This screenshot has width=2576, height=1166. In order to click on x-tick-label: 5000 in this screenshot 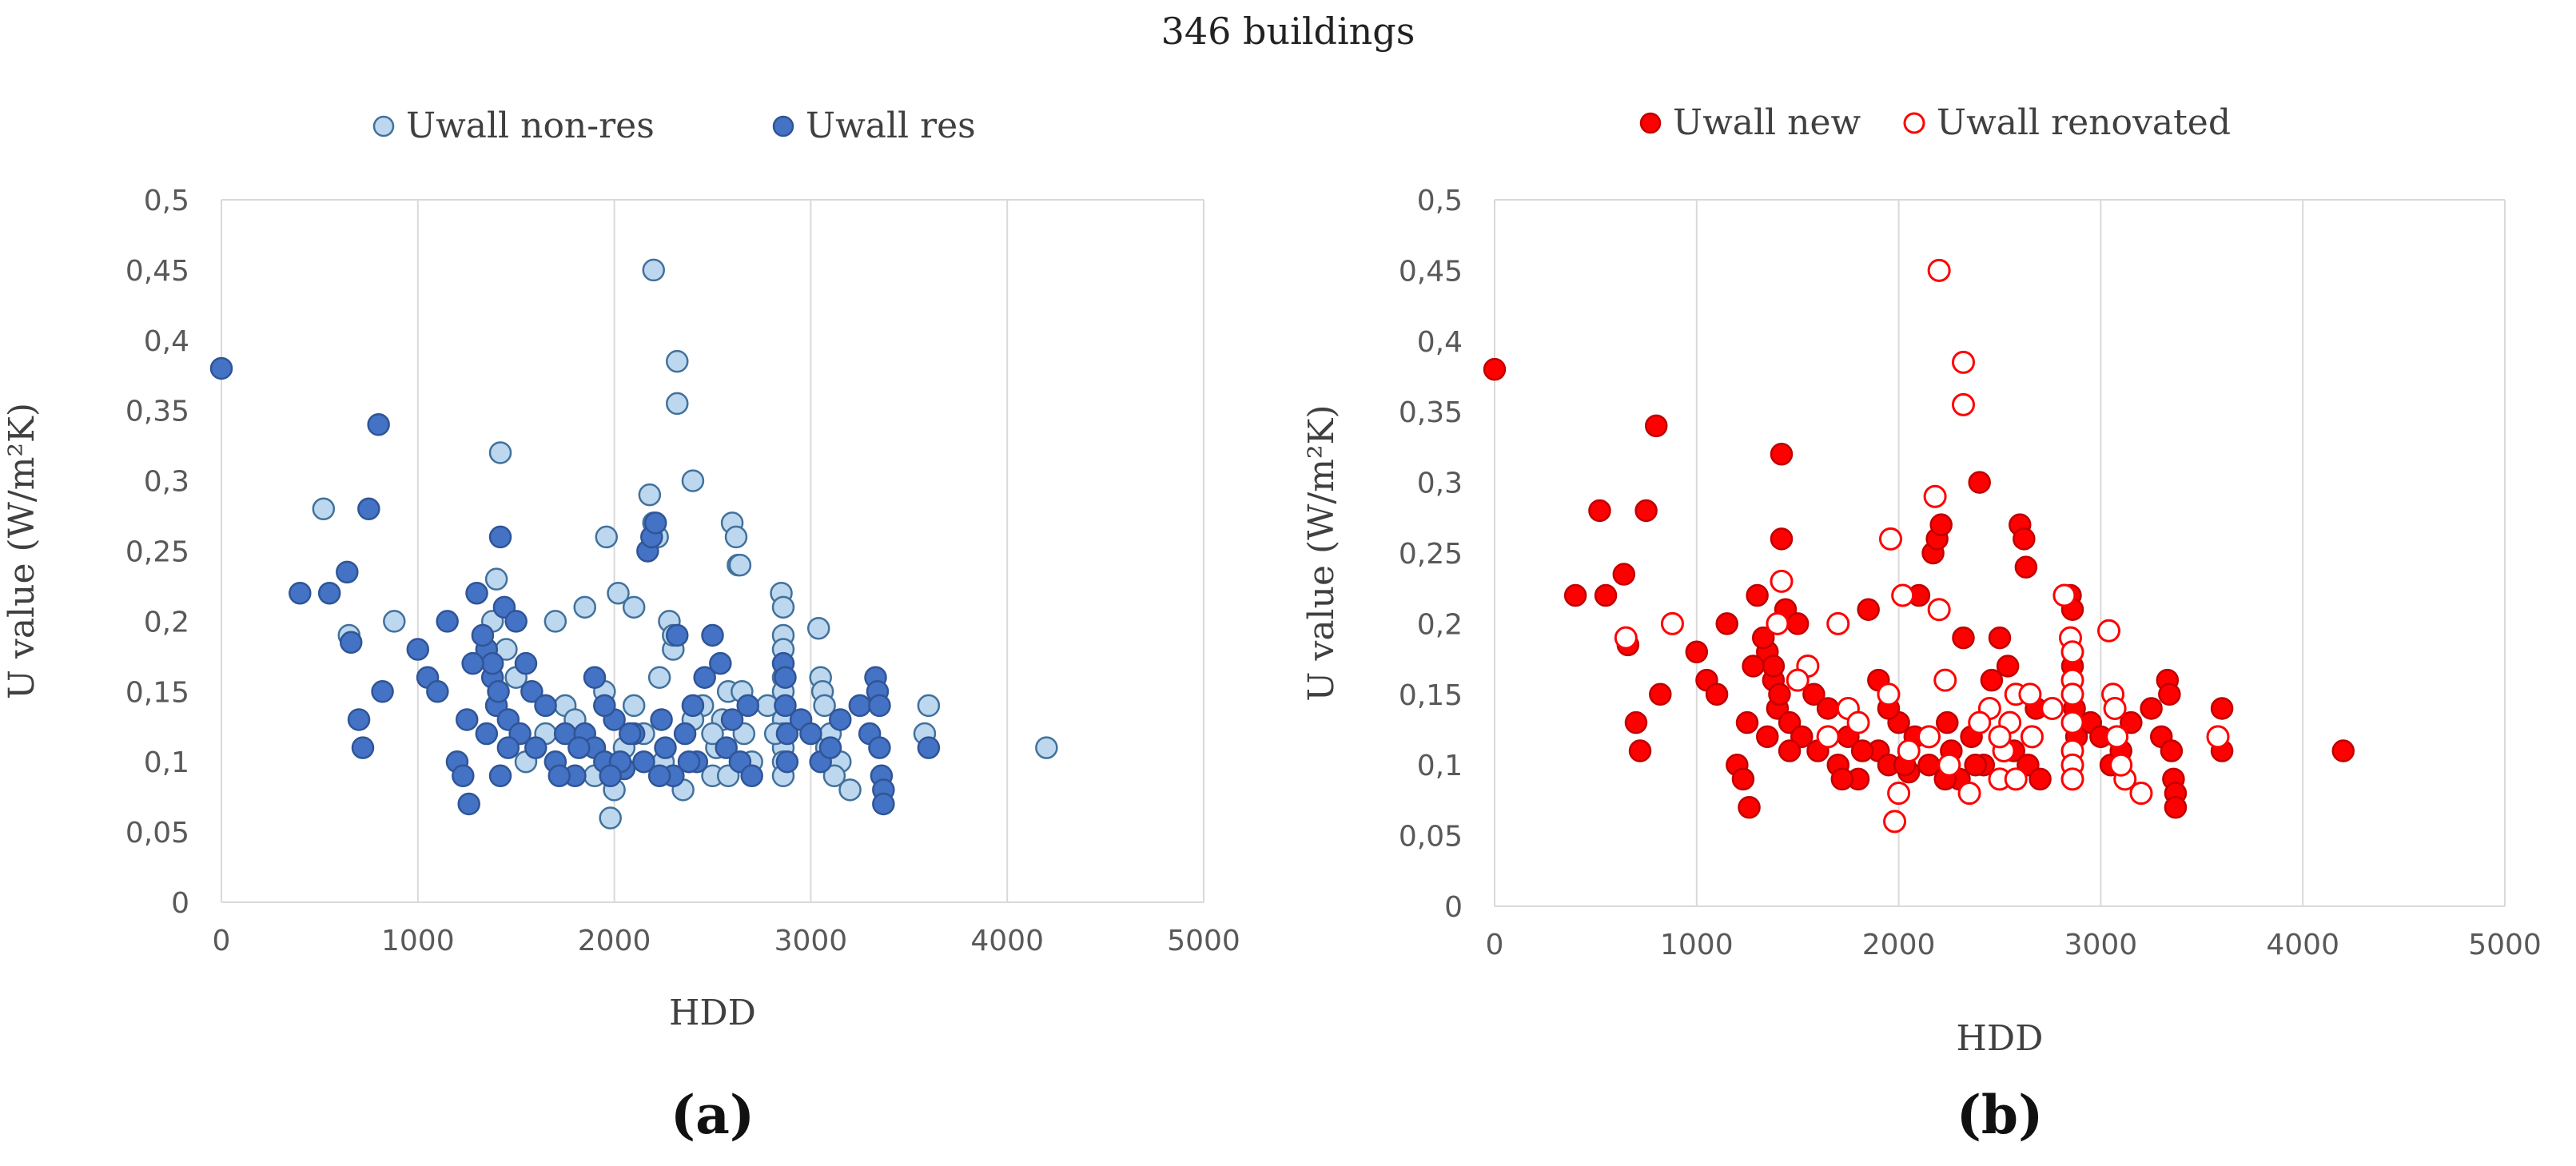, I will do `click(1203, 941)`.